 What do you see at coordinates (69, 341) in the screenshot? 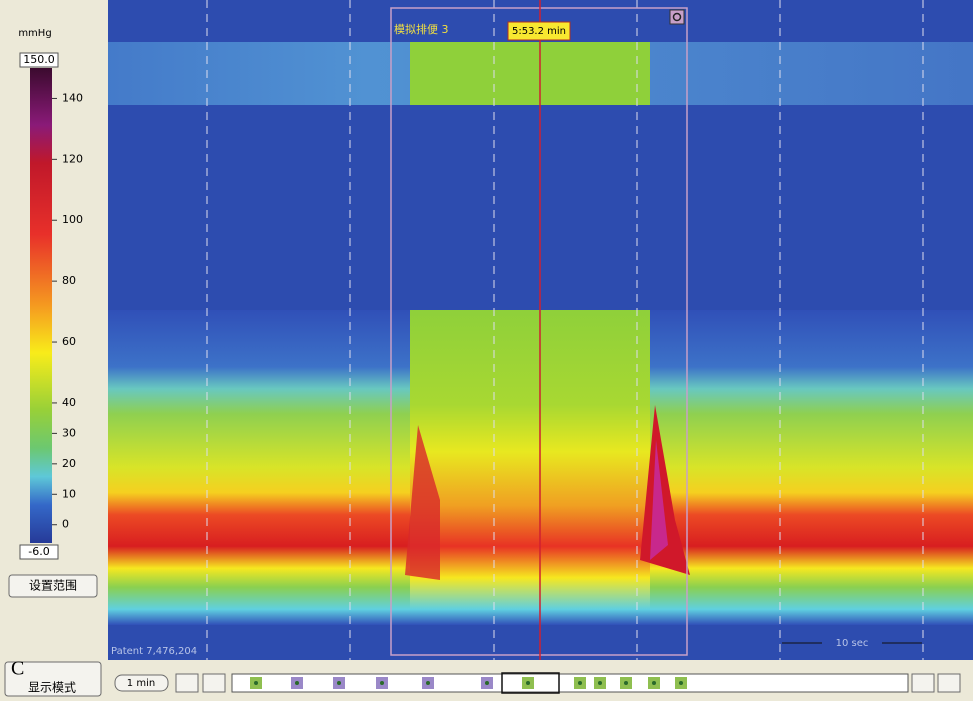
I see `colorbar-tick-label: 60` at bounding box center [69, 341].